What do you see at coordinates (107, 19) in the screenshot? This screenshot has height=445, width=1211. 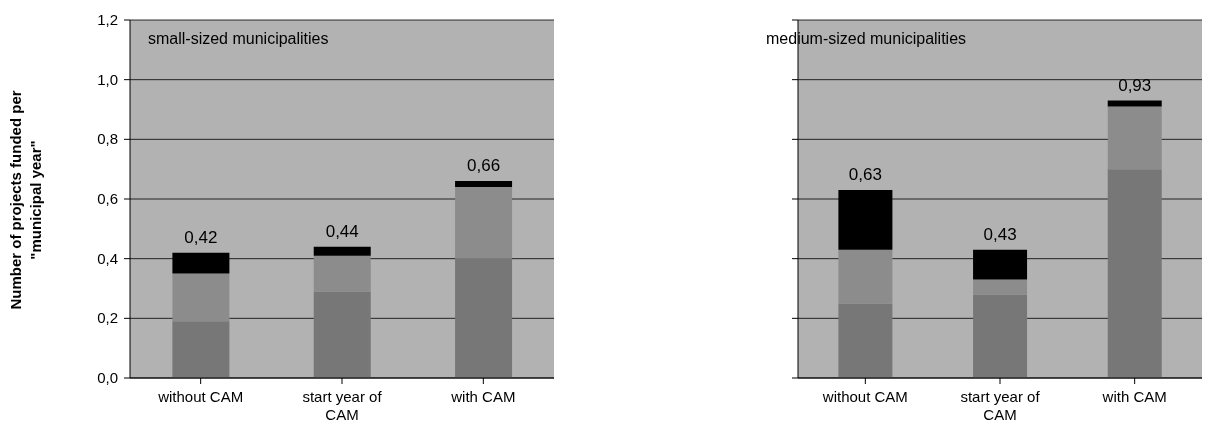 I see `y-tick-label: 1,2` at bounding box center [107, 19].